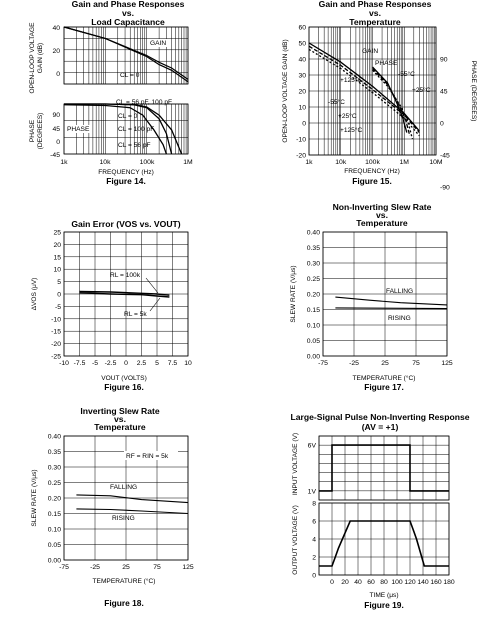  Describe the element at coordinates (382, 215) in the screenshot. I see `fig17-title-line2: vs.` at that location.